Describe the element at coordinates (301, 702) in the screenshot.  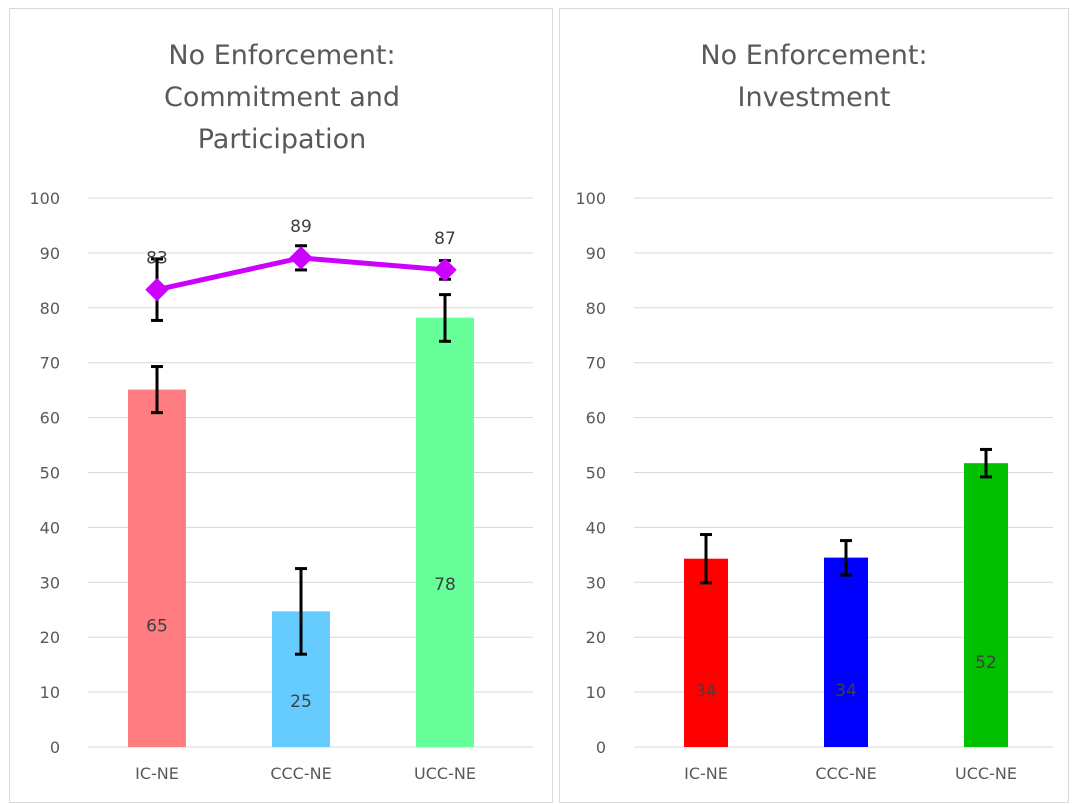
I see `data-label: 25` at that location.